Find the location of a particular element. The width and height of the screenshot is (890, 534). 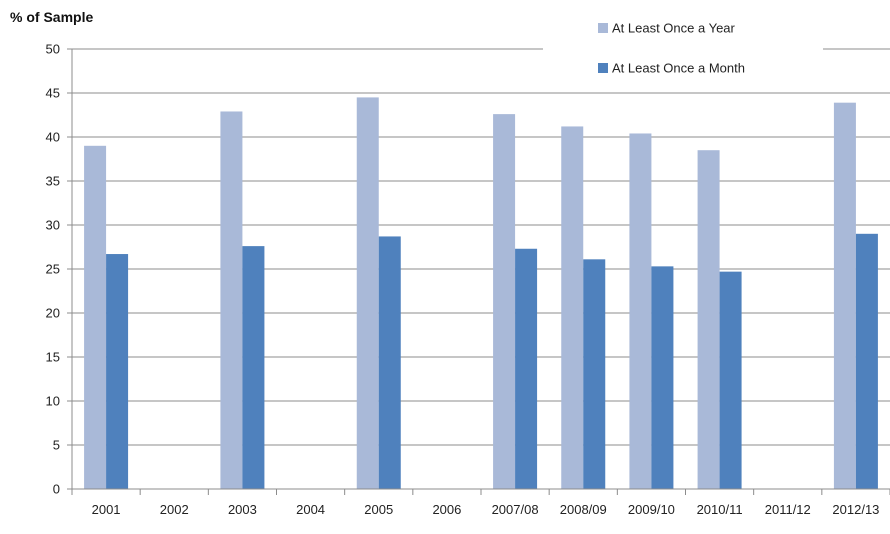

y-tick-label-20: 20 is located at coordinates (53, 313).